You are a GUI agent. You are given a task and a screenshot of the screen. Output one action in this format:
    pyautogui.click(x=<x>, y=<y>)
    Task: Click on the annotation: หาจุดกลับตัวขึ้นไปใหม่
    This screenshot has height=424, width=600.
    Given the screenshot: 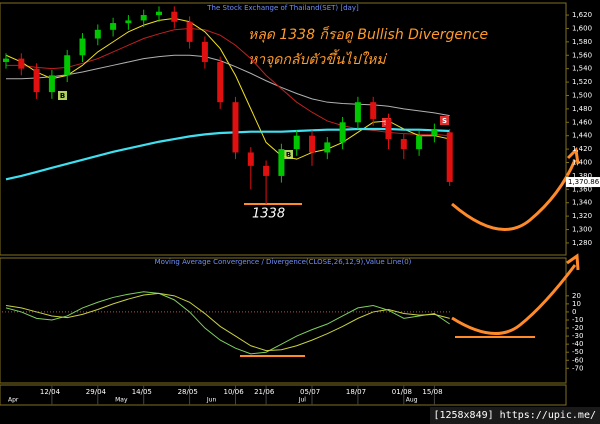 What is the action you would take?
    pyautogui.click(x=318, y=58)
    